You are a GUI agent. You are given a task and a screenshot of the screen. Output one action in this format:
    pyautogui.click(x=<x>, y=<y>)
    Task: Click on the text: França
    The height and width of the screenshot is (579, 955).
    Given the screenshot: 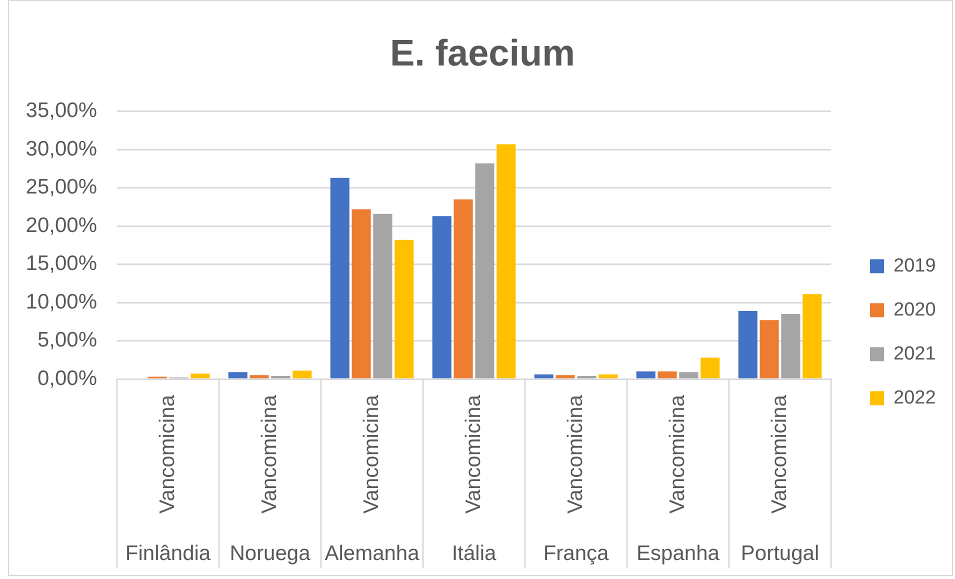 What is the action you would take?
    pyautogui.click(x=576, y=553)
    